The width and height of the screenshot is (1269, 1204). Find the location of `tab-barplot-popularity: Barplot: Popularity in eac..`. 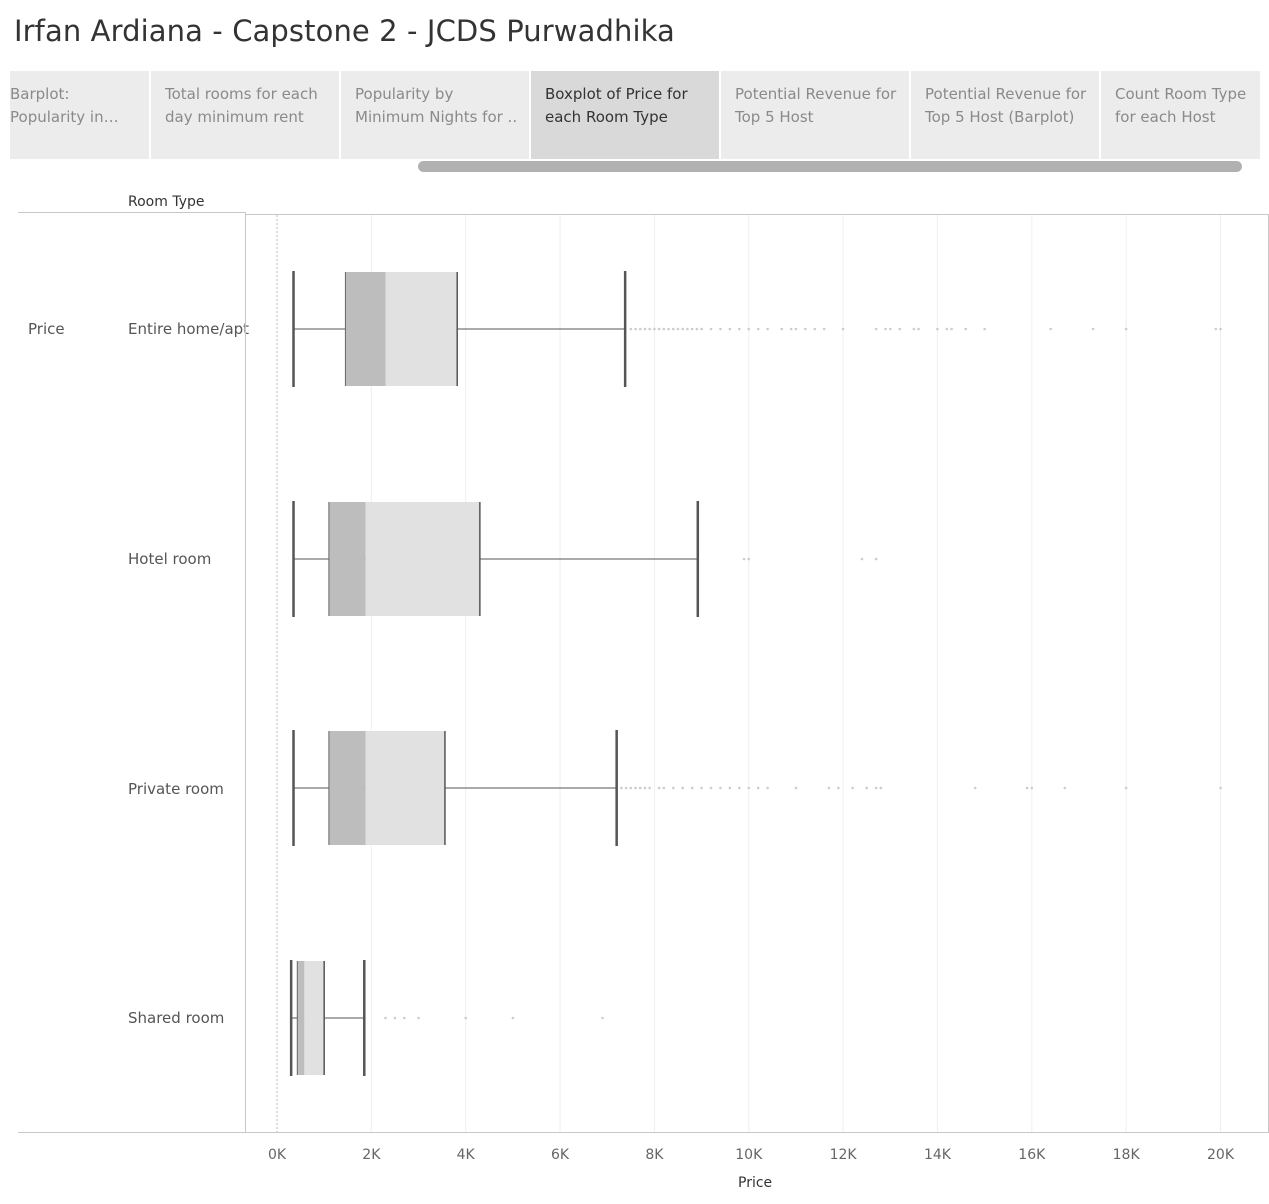

tab-barplot-popularity: Barplot: Popularity in eac.. is located at coordinates (79, 115).